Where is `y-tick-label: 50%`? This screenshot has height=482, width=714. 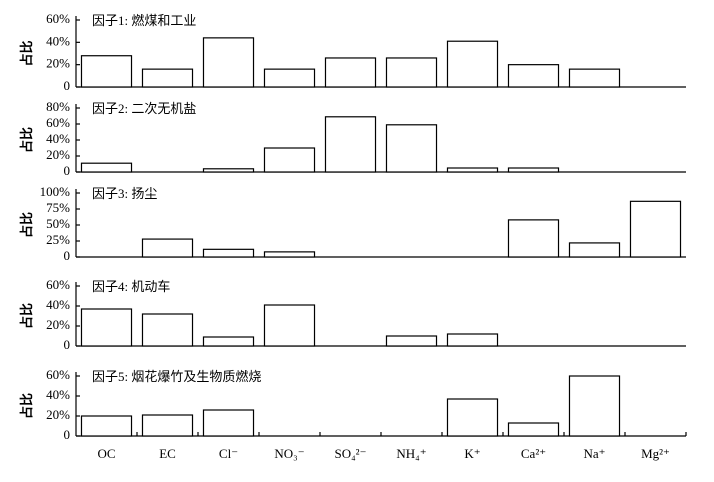 y-tick-label: 50% is located at coordinates (58, 223).